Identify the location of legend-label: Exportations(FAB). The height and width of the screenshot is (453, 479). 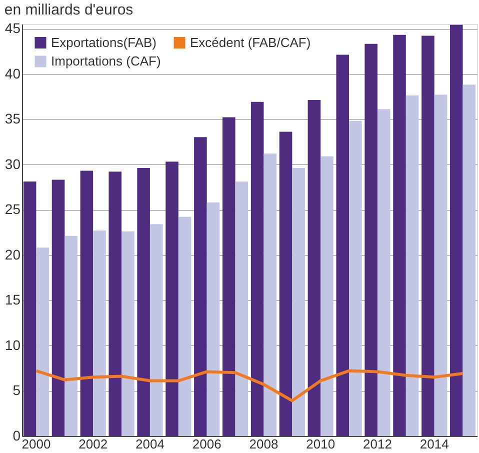
(103, 42).